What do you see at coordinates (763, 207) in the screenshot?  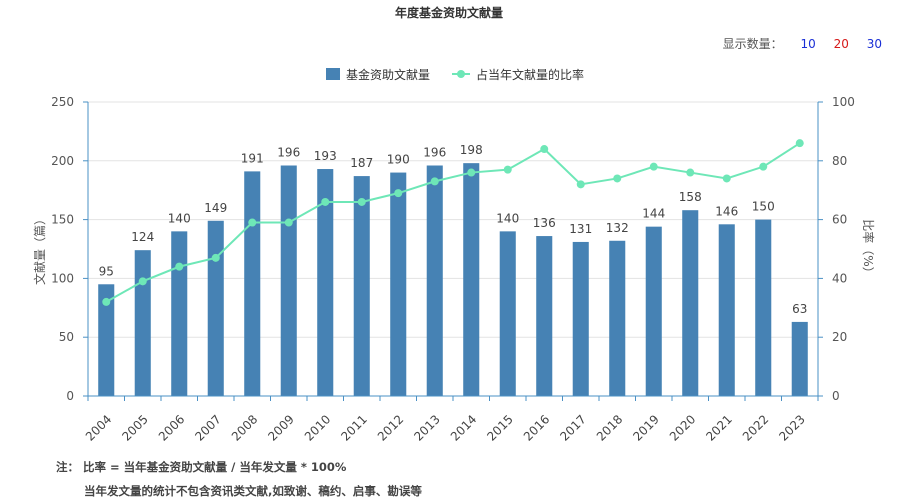 I see `bar-value-label: 150` at bounding box center [763, 207].